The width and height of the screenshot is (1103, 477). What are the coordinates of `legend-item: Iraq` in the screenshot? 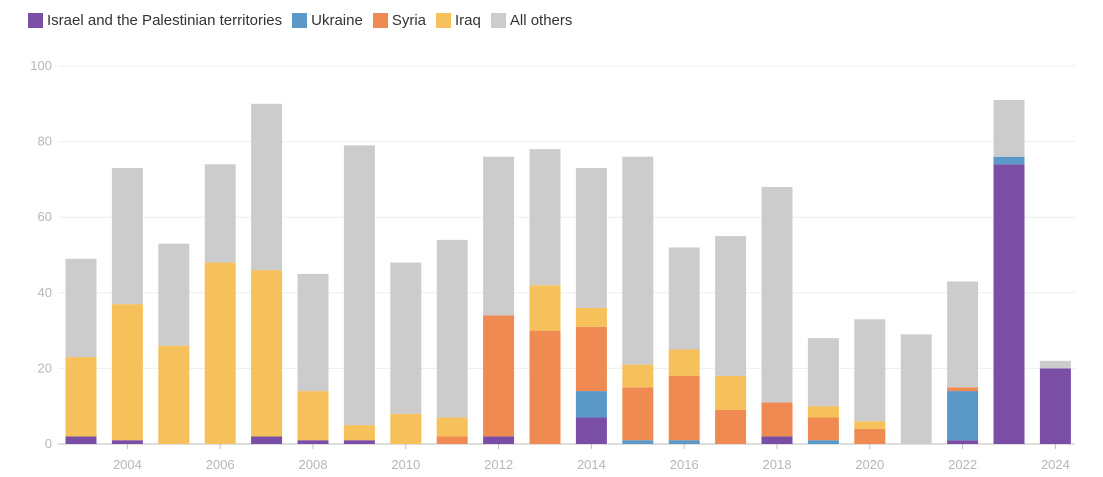 It's located at (458, 20).